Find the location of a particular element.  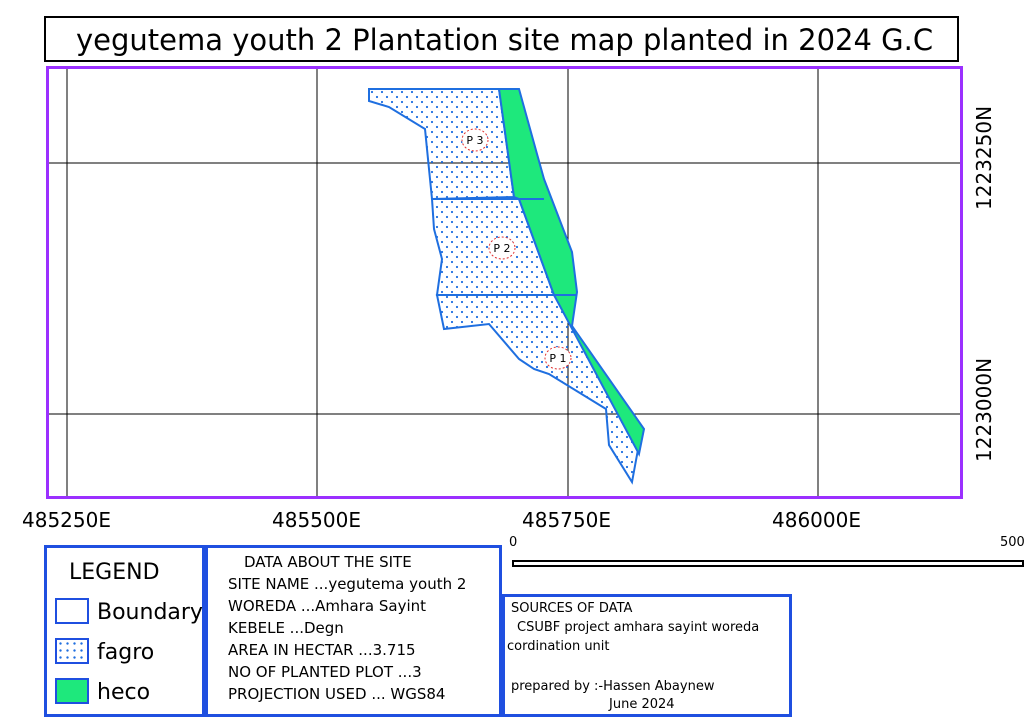

x-tick-label: 485500E is located at coordinates (316, 520).